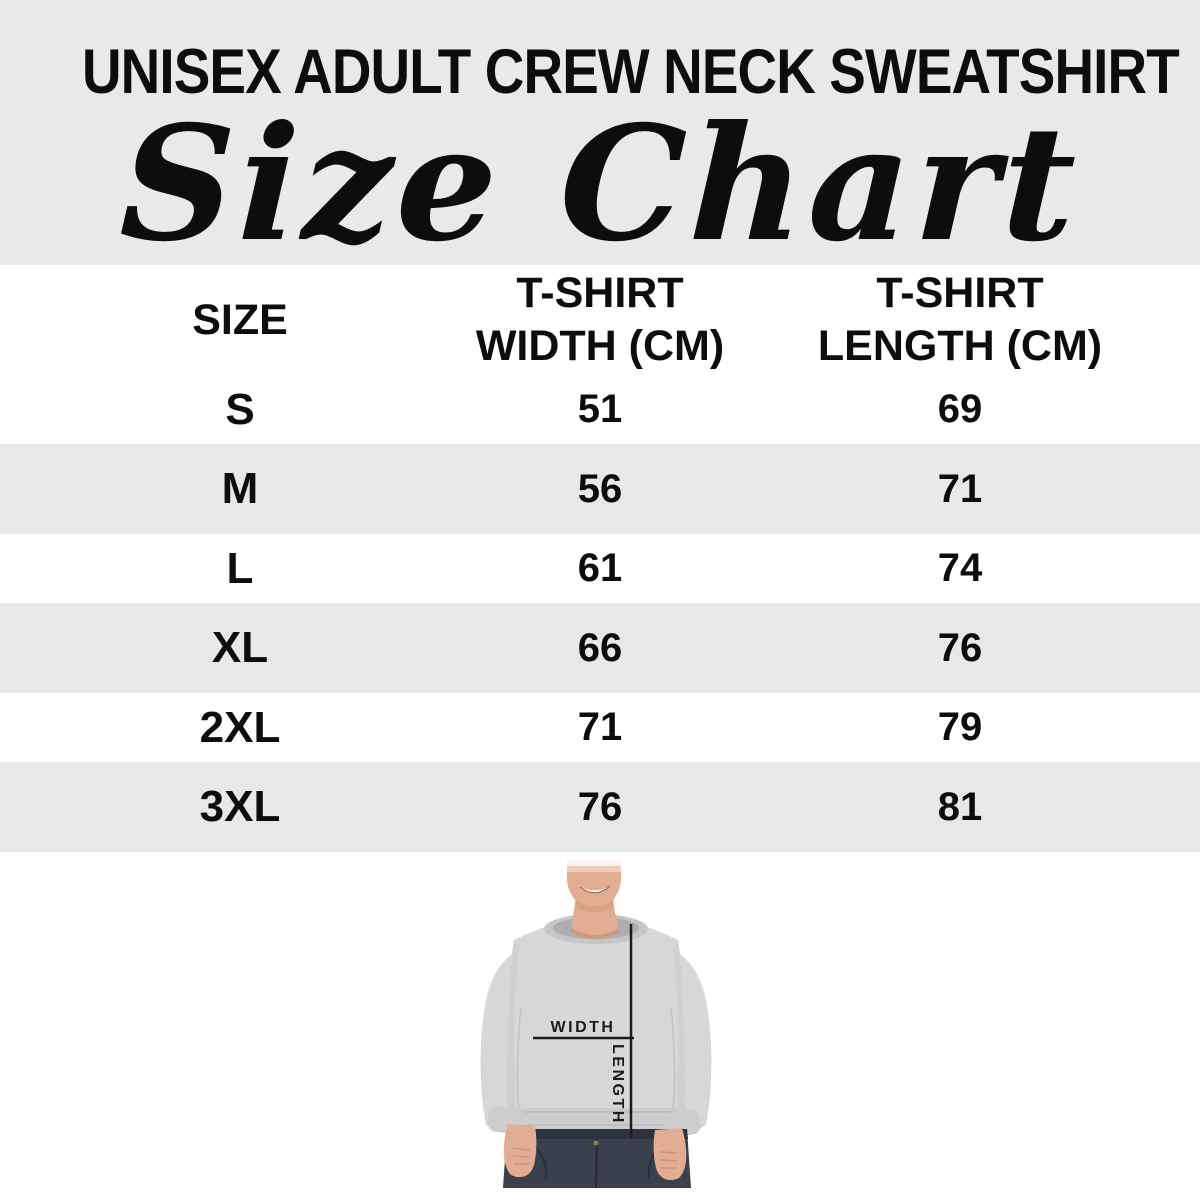 This screenshot has width=1200, height=1200. I want to click on hand-left, so click(520, 1151).